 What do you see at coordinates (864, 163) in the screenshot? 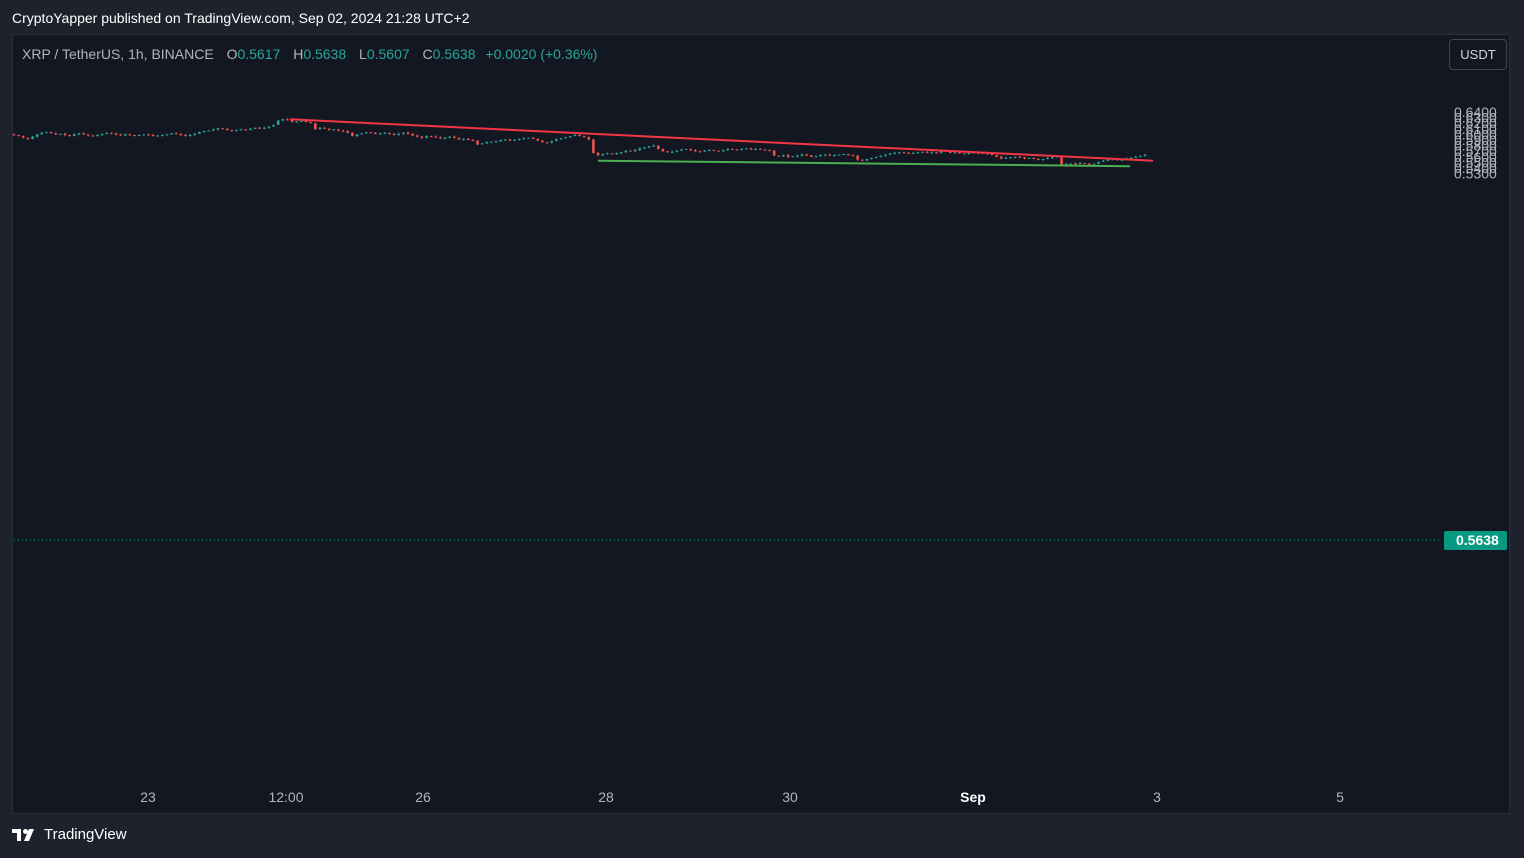
I see `support-trendline` at bounding box center [864, 163].